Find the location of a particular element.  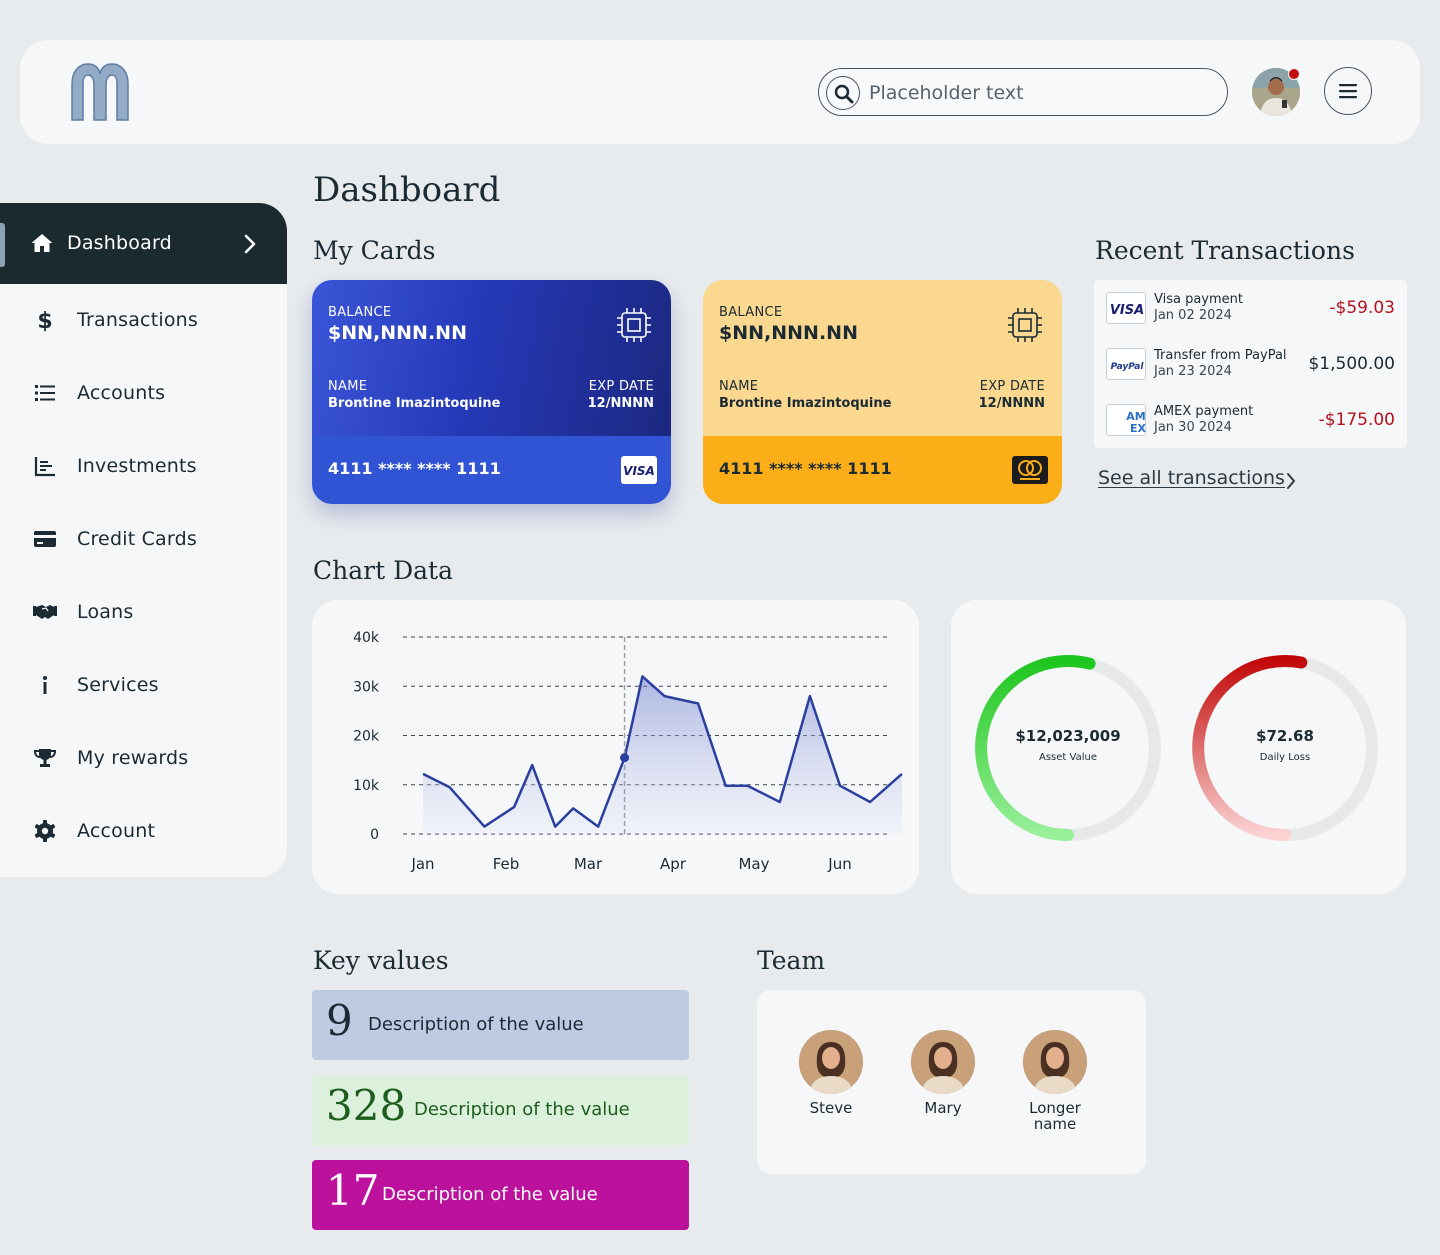

team-member: Steve is located at coordinates (831, 1073).